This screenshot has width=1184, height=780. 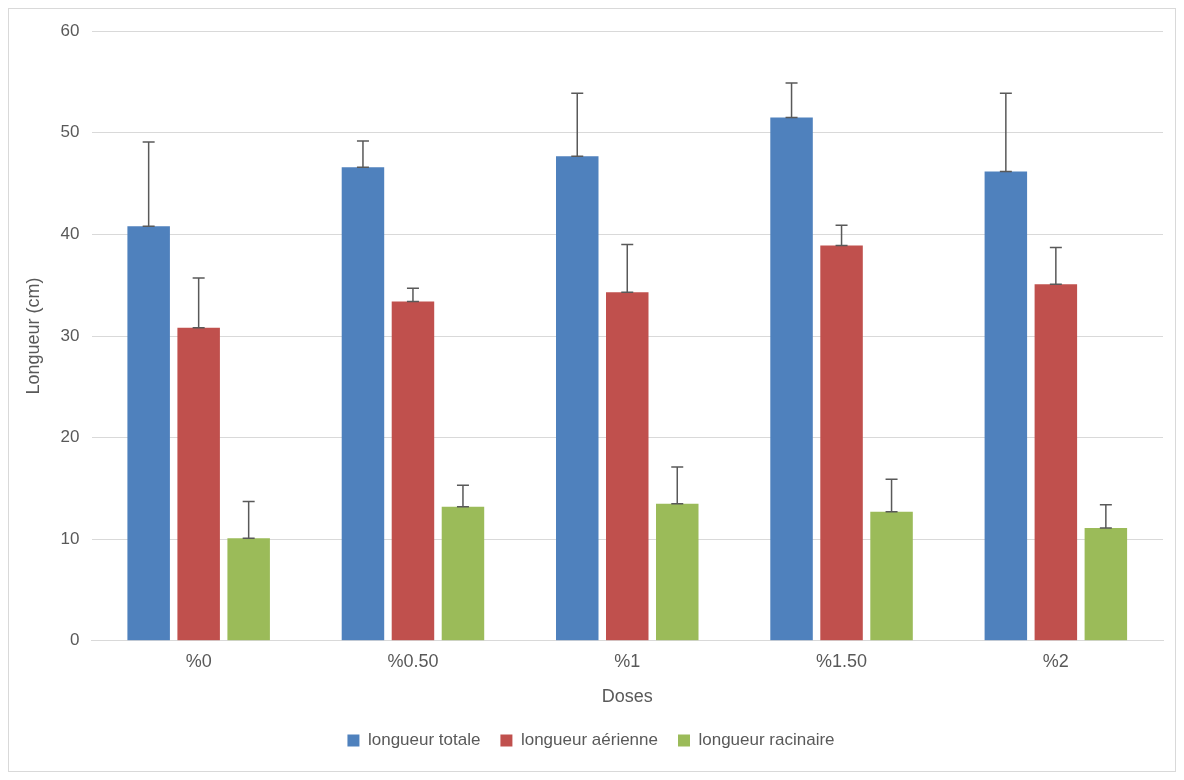 What do you see at coordinates (842, 660) in the screenshot?
I see `x-tick-label: %1.50` at bounding box center [842, 660].